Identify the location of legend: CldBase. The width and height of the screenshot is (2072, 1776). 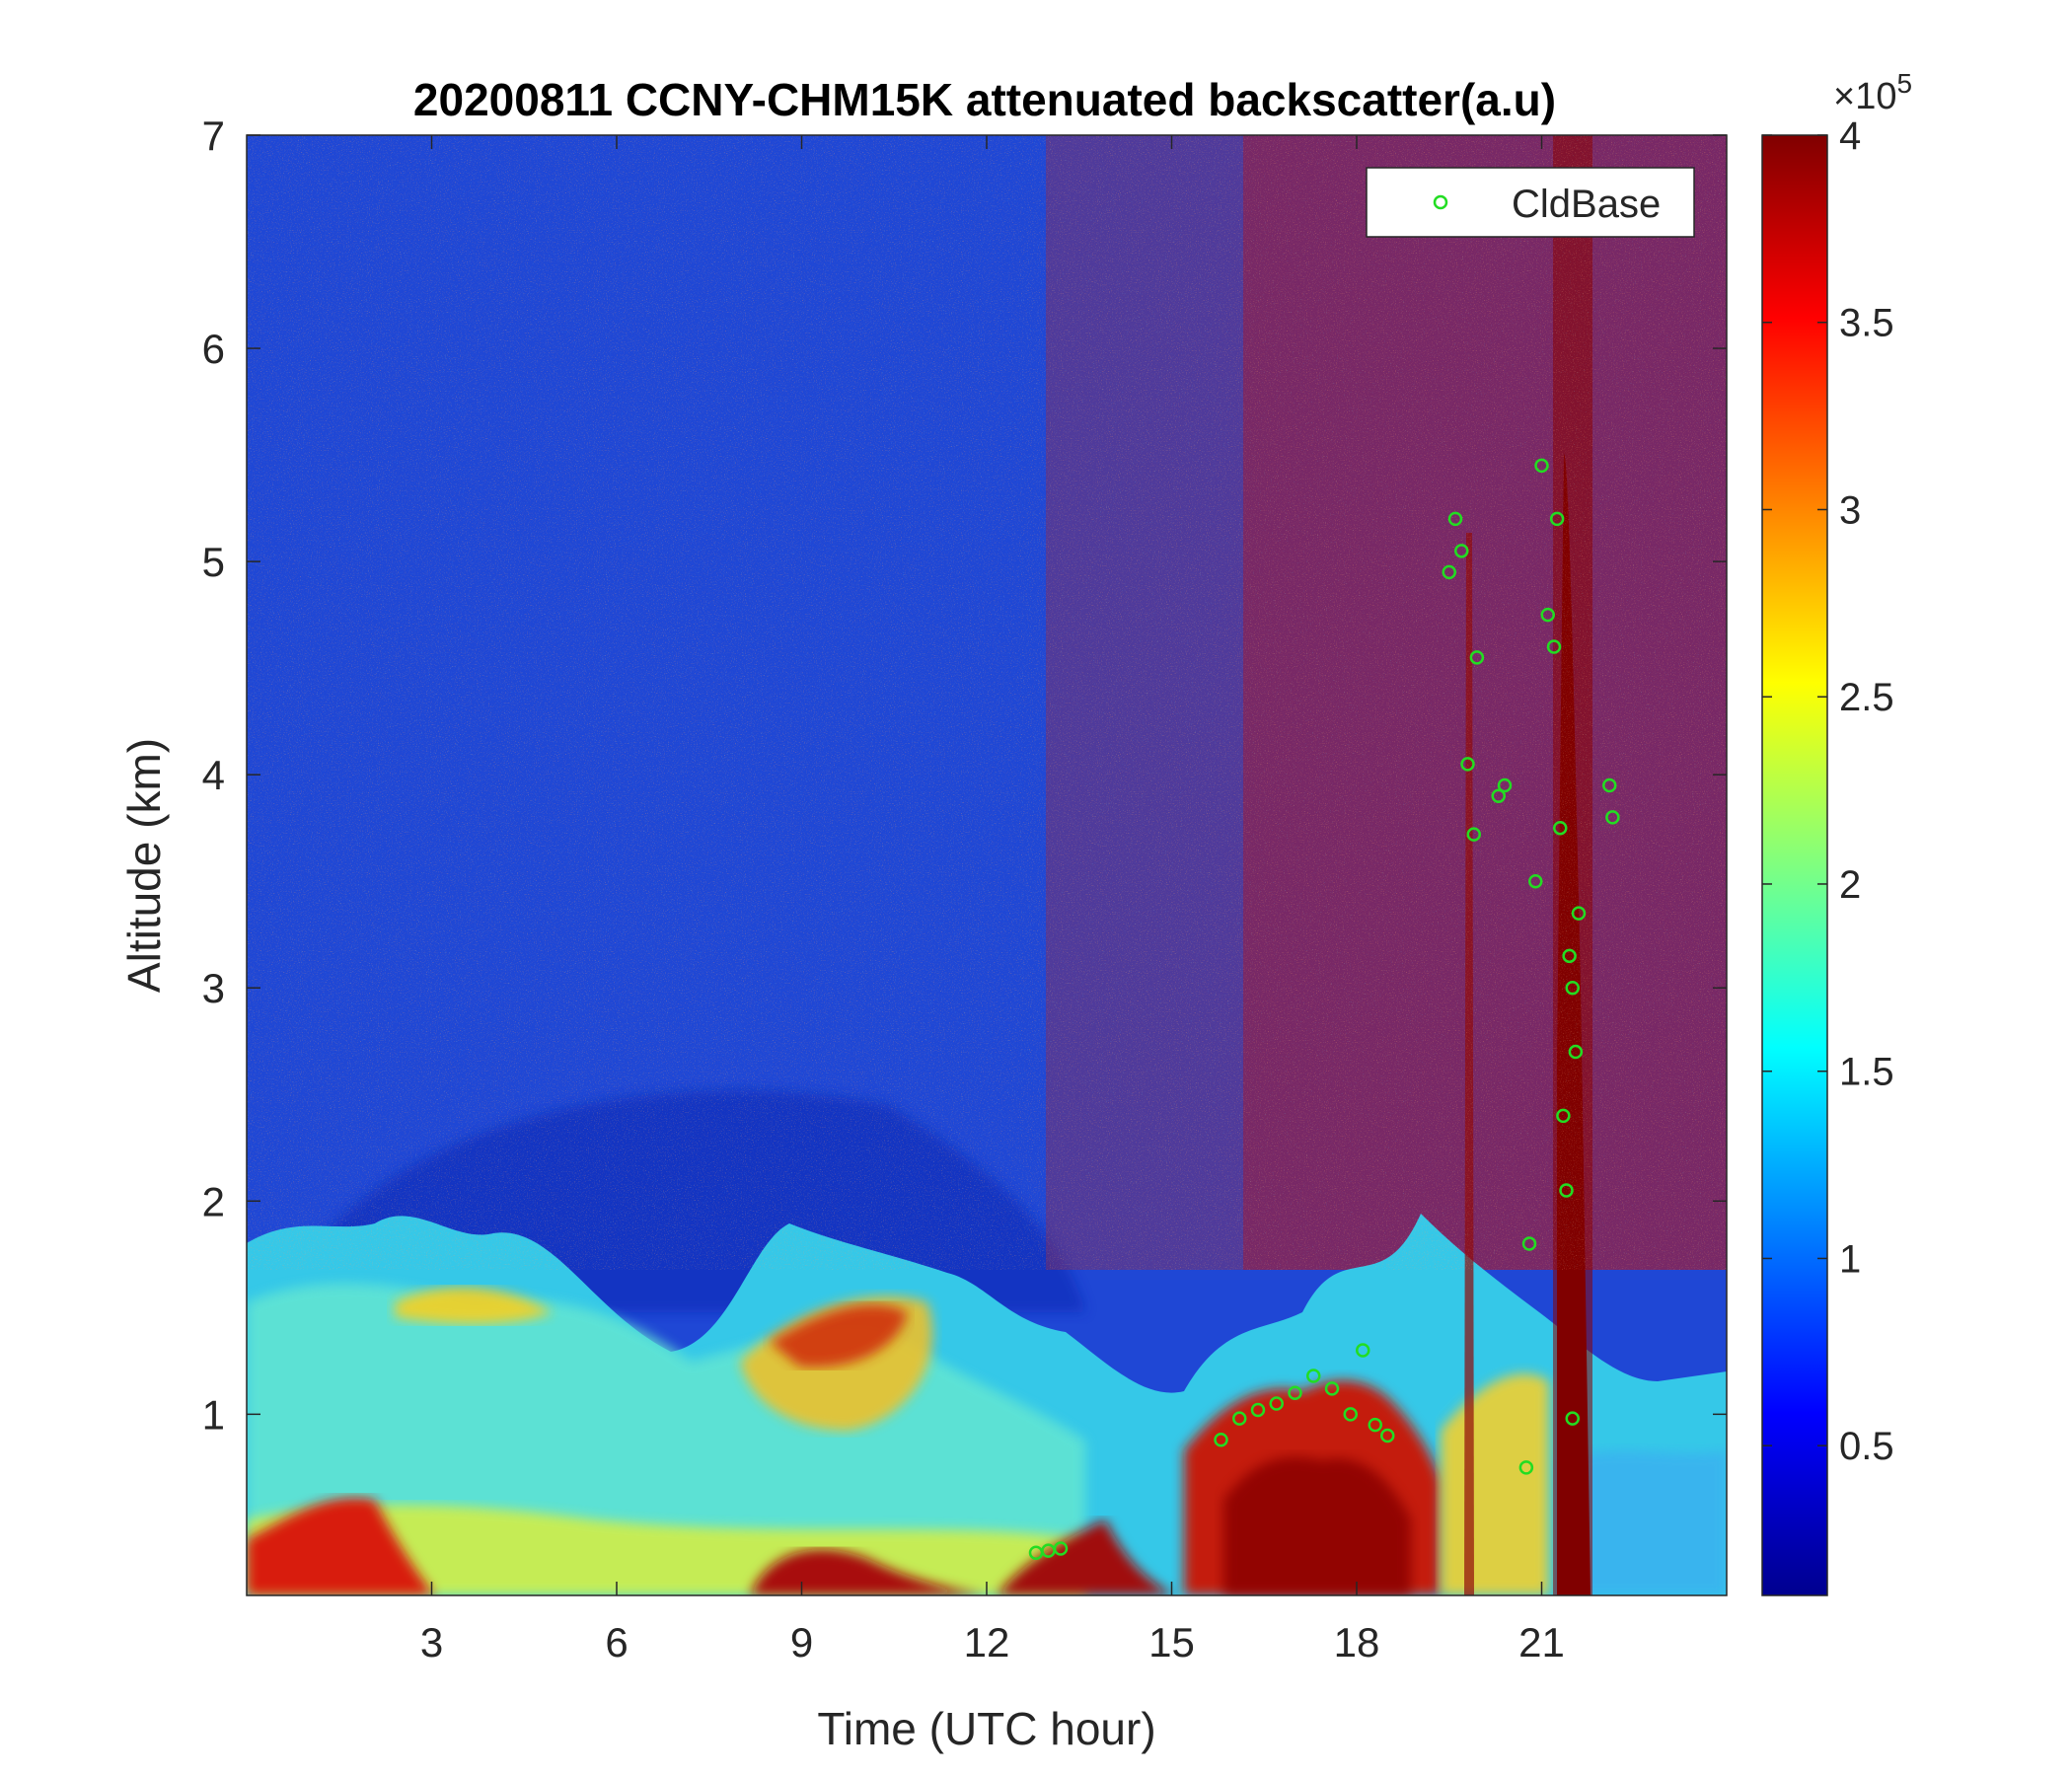
(1530, 203).